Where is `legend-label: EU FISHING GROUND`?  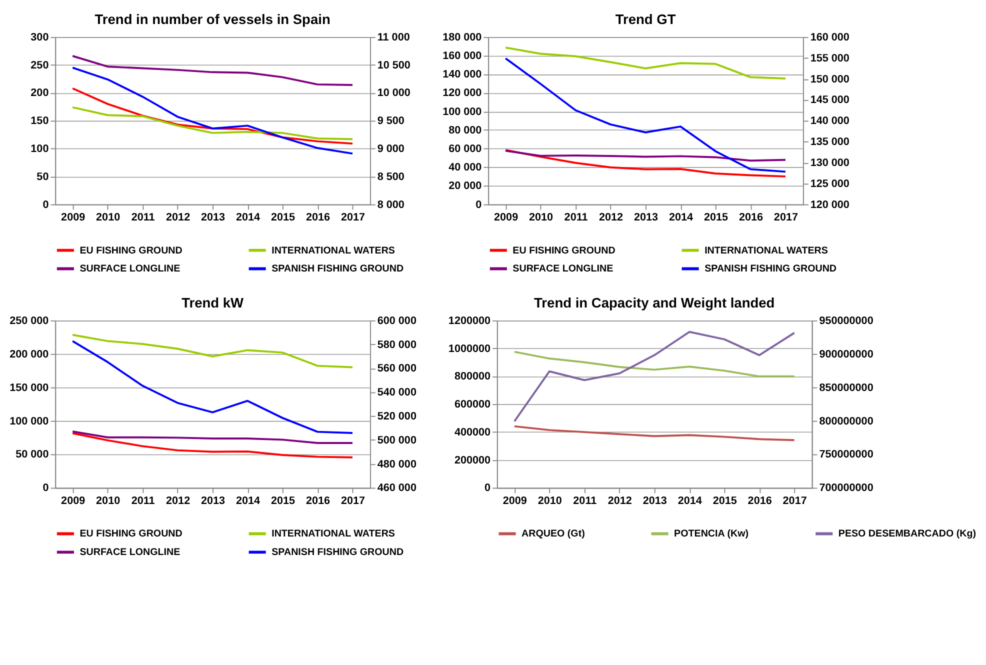 legend-label: EU FISHING GROUND is located at coordinates (131, 534).